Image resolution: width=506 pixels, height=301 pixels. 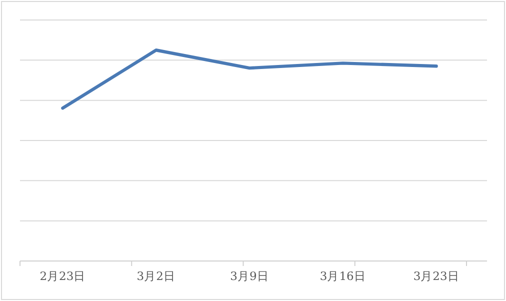 What do you see at coordinates (436, 276) in the screenshot?
I see `x-tick-label: 3月23日` at bounding box center [436, 276].